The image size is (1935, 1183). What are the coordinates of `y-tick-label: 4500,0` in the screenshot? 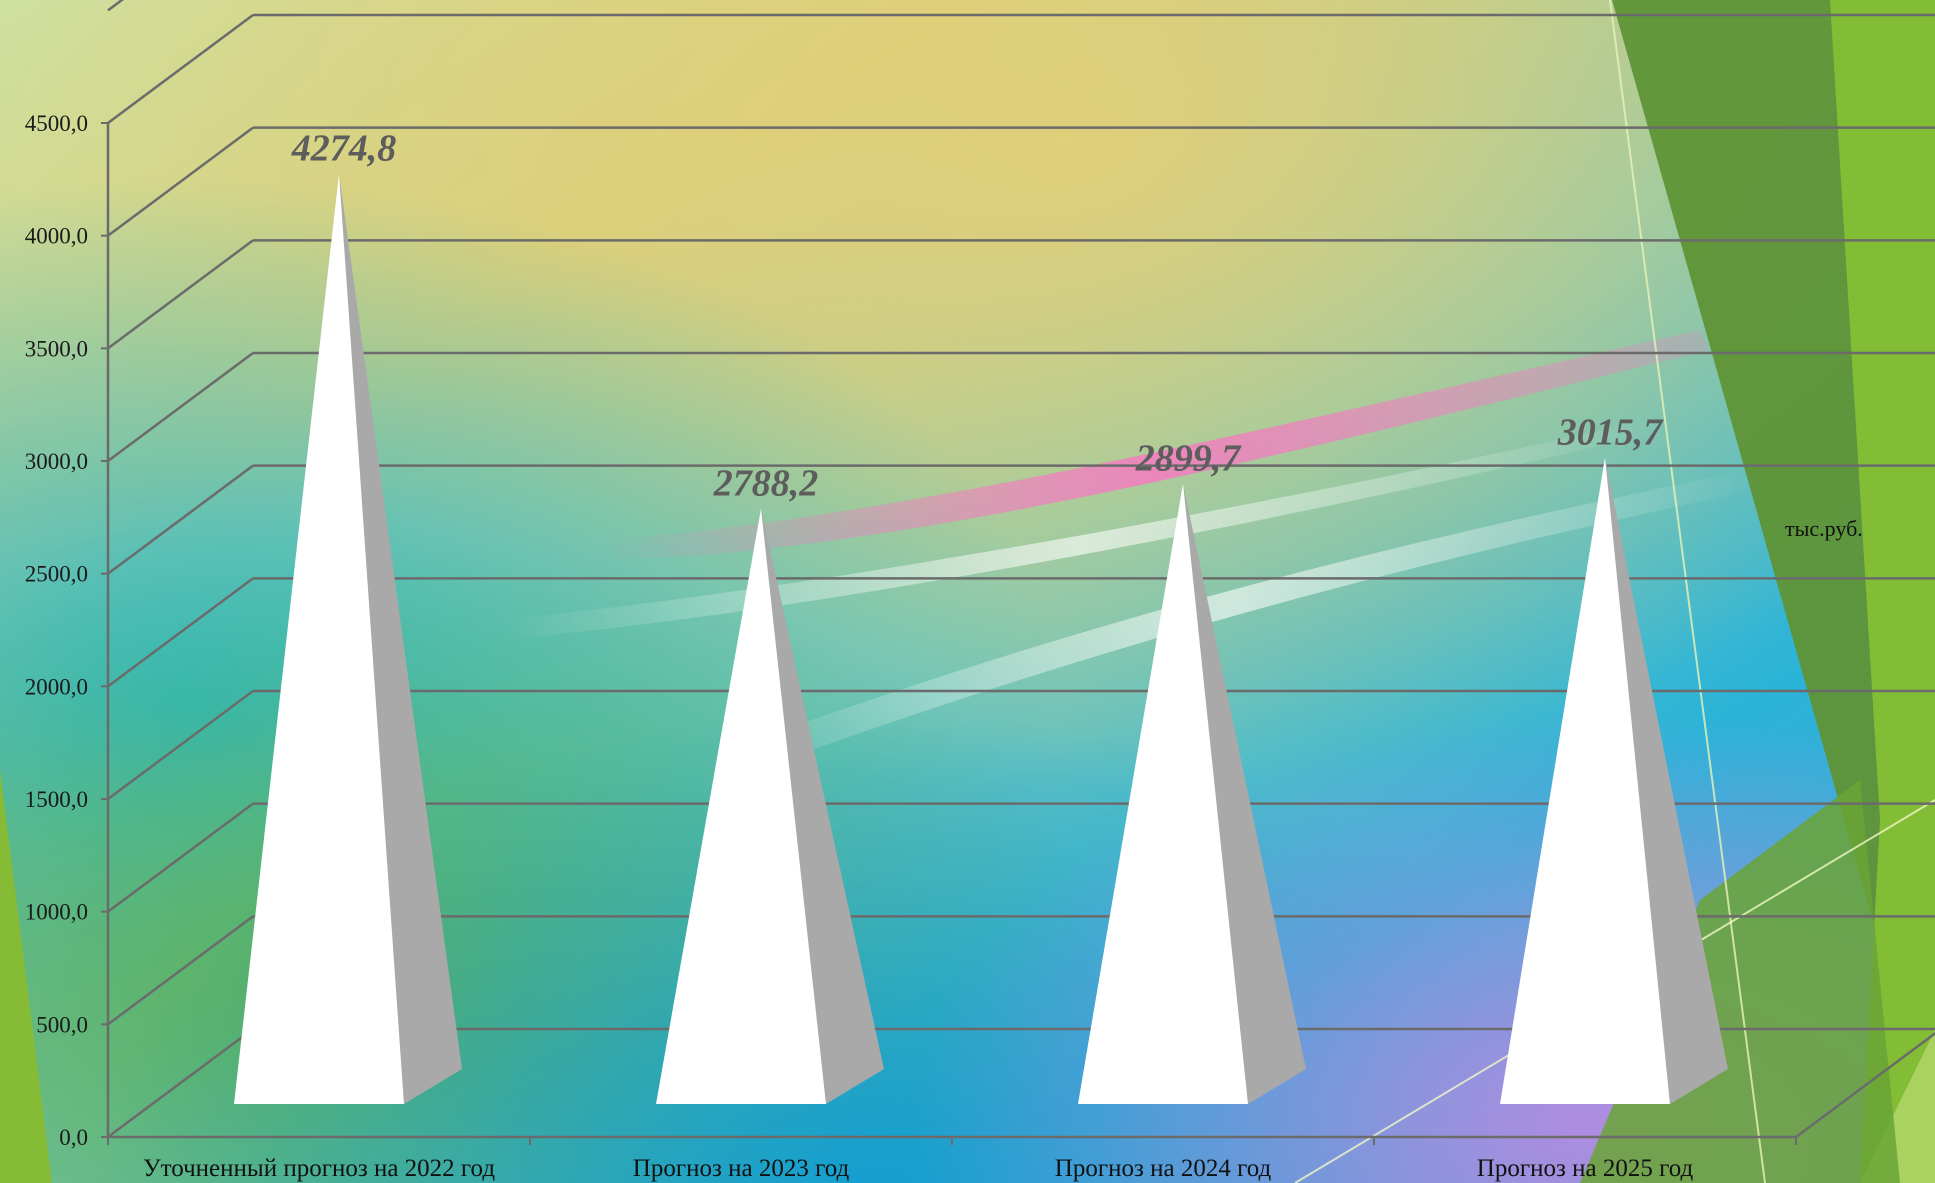 It's located at (56, 123).